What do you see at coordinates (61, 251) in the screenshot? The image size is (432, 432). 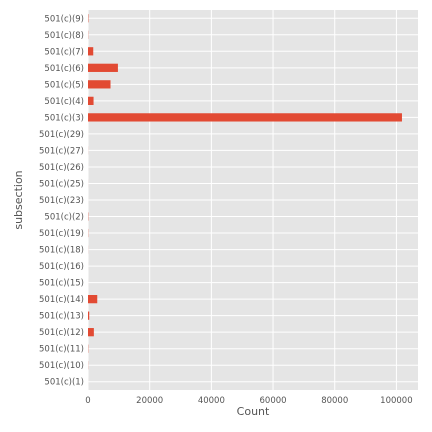 I see `y-tick-label: 501(c)(18)` at bounding box center [61, 251].